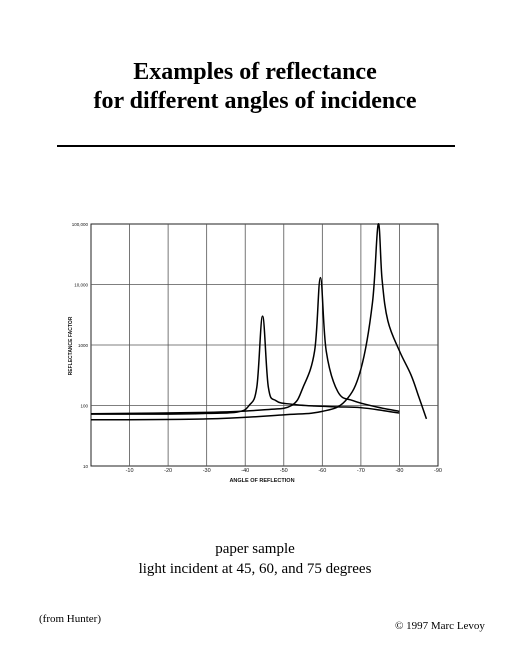 This screenshot has height=660, width=510. What do you see at coordinates (70, 619) in the screenshot?
I see `source-note: (from Hunter)` at bounding box center [70, 619].